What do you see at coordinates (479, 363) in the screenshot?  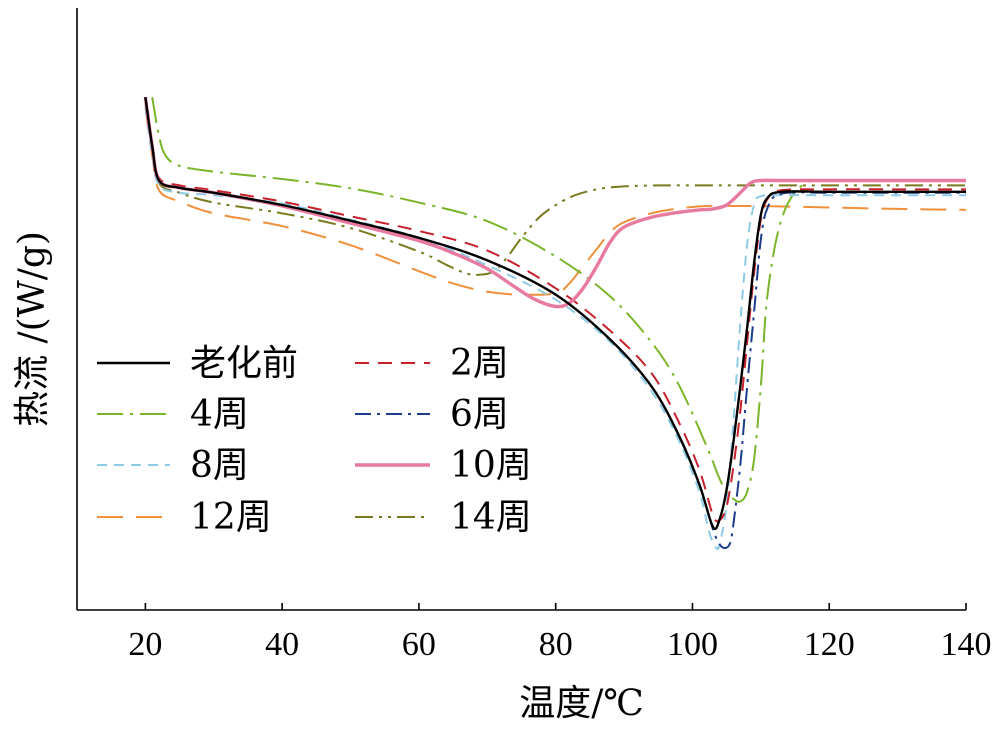 I see `legend-label-2: 2周` at bounding box center [479, 363].